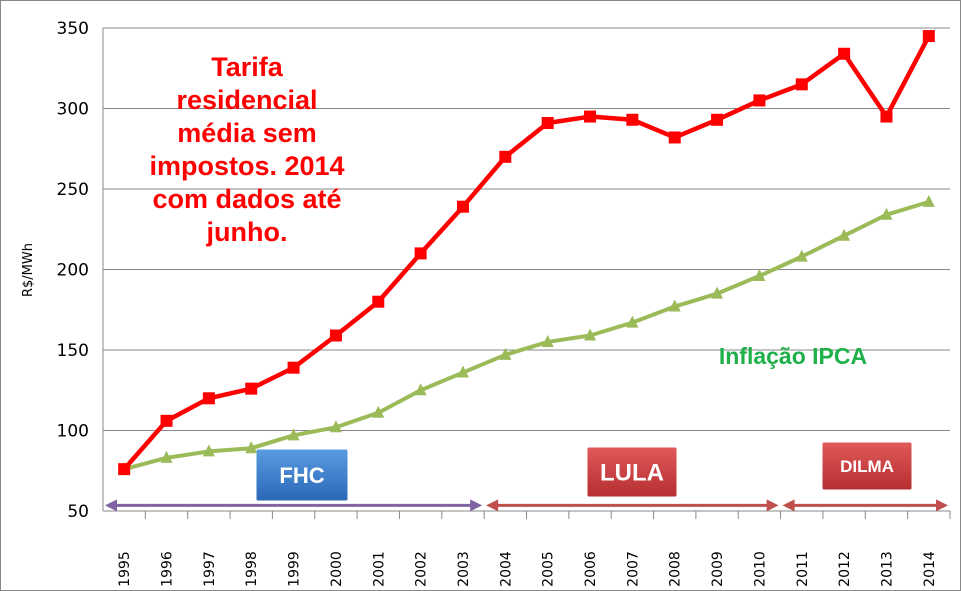  Describe the element at coordinates (246, 199) in the screenshot. I see `red-annotation-line: com dados até` at that location.